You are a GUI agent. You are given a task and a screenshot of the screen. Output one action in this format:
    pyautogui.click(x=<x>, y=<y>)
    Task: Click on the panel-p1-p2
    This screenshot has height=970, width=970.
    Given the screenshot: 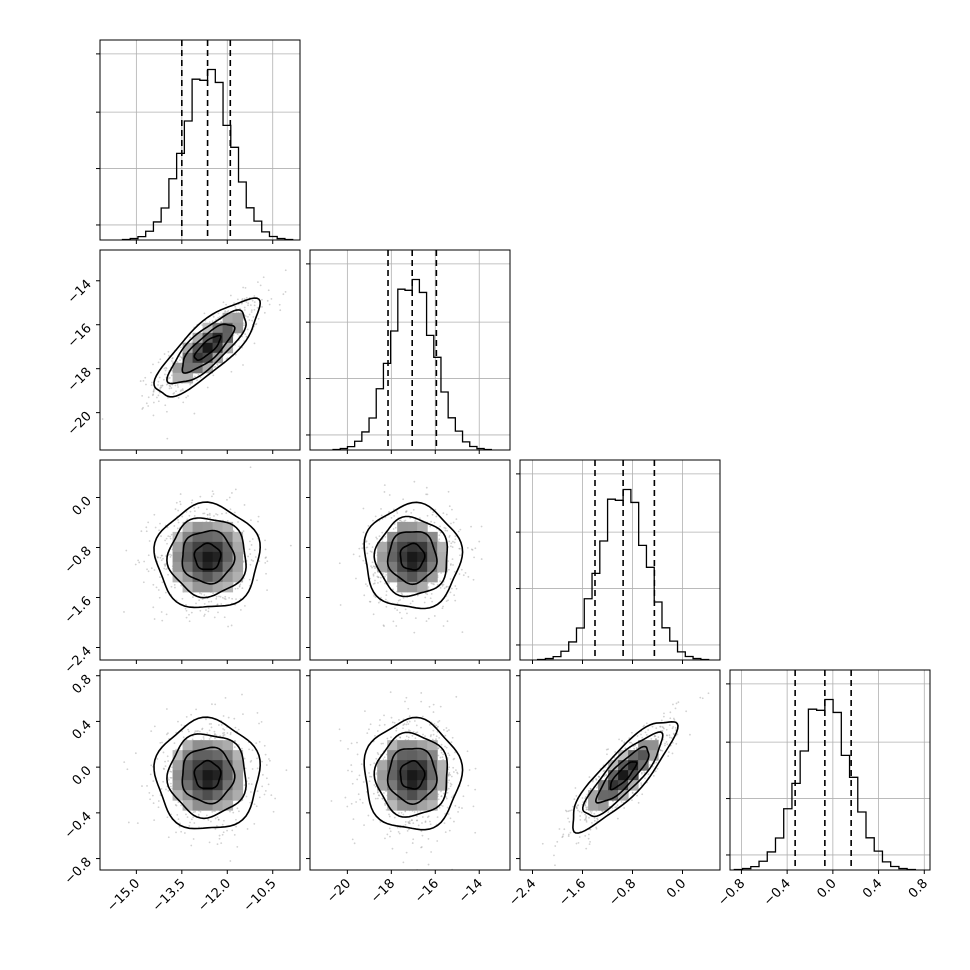 What is the action you would take?
    pyautogui.click(x=194, y=354)
    